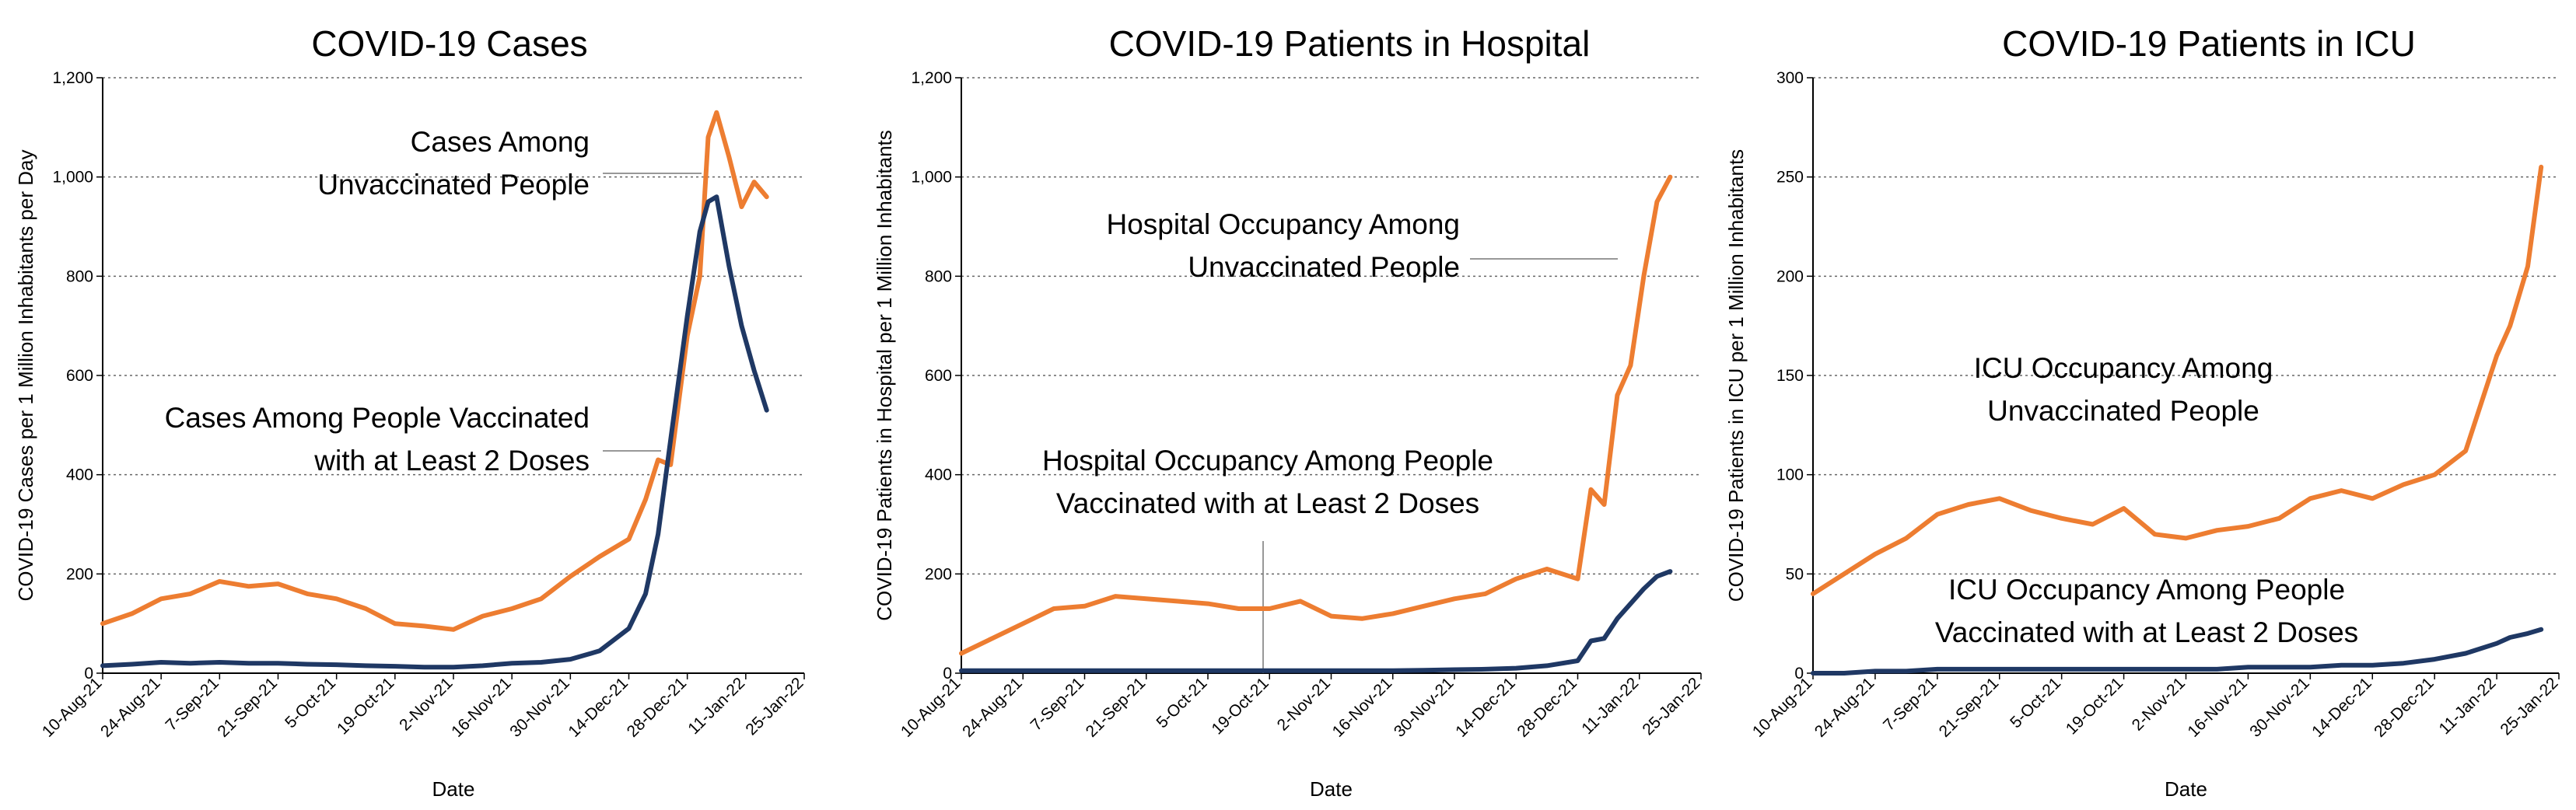  What do you see at coordinates (1790, 178) in the screenshot?
I see `y-tick-label: 250` at bounding box center [1790, 178].